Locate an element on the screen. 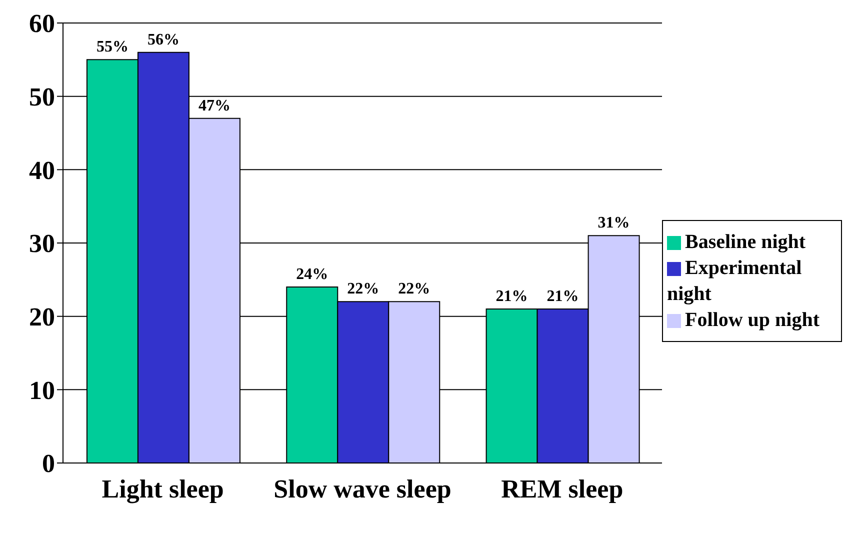 The image size is (855, 559). data-label: 55% is located at coordinates (112, 47).